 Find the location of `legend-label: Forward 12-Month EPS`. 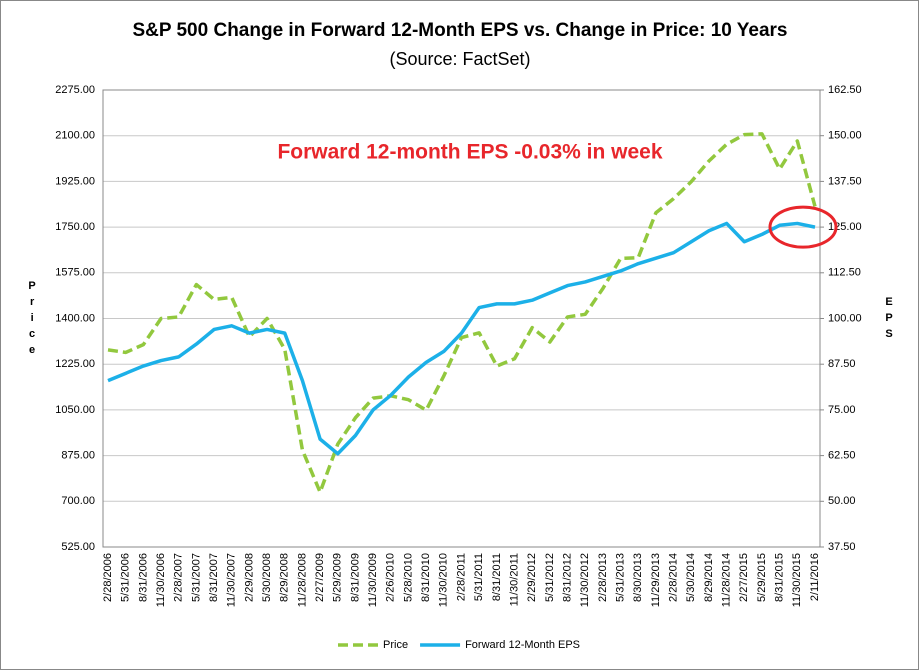

legend-label: Forward 12-Month EPS is located at coordinates (522, 645).